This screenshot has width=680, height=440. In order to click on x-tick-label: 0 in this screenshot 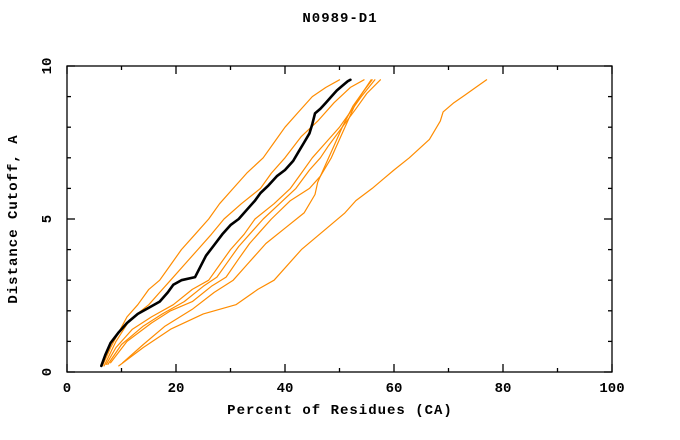, I will do `click(67, 389)`.